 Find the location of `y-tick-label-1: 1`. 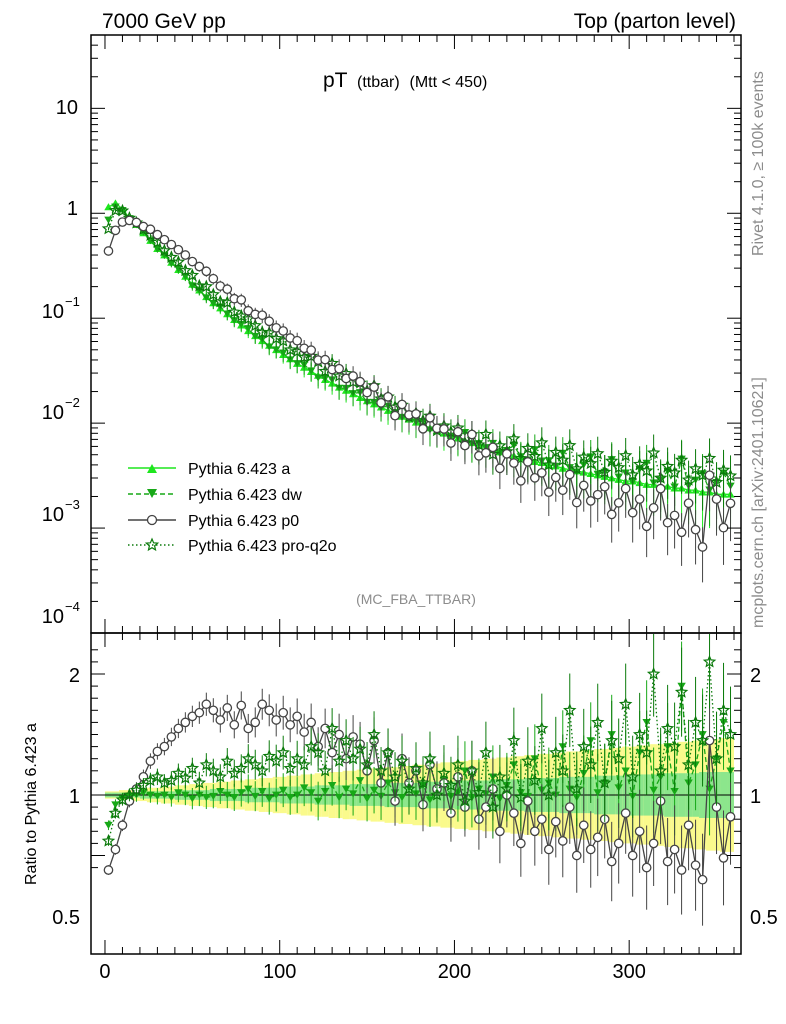

y-tick-label-1: 1 is located at coordinates (72, 209).